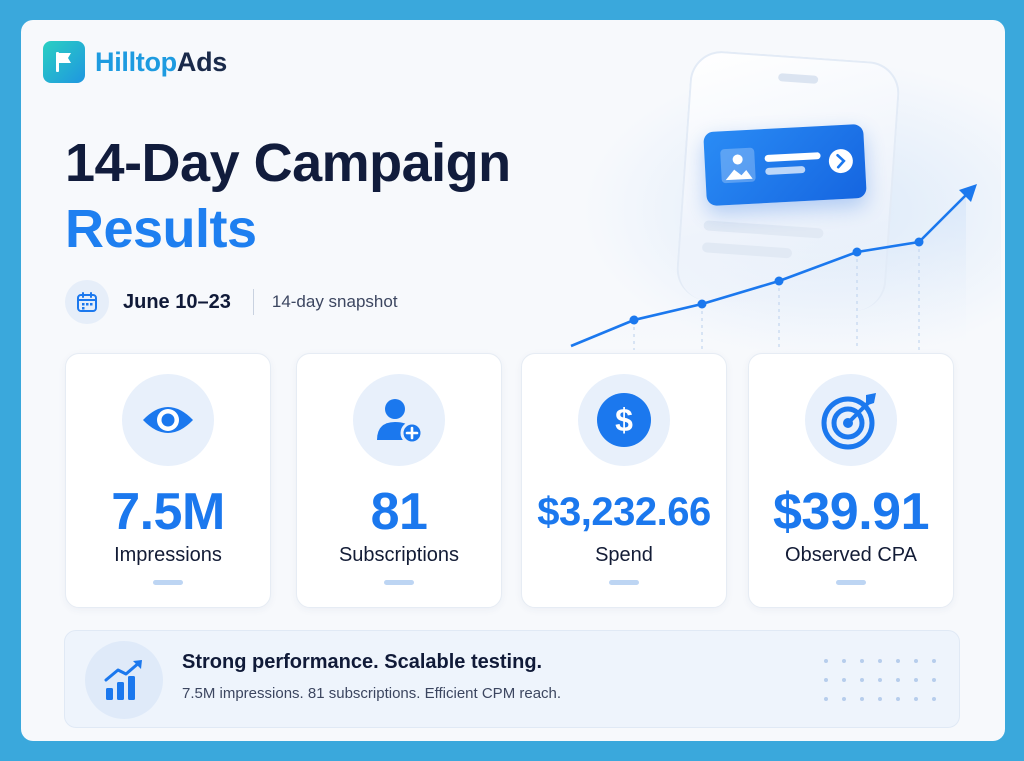 The height and width of the screenshot is (761, 1024). What do you see at coordinates (624, 512) in the screenshot?
I see `stat-value: $3,232.66` at bounding box center [624, 512].